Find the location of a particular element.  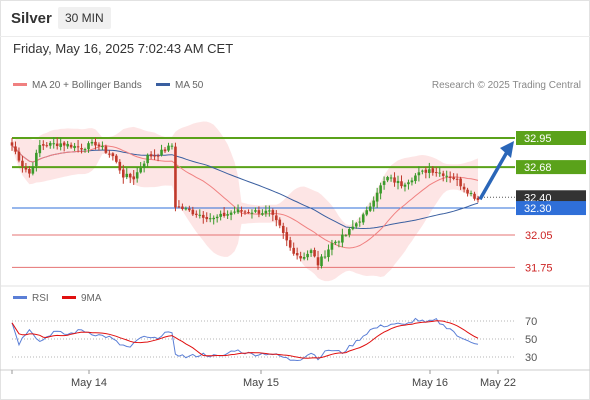

rsi-line is located at coordinates (245, 339).